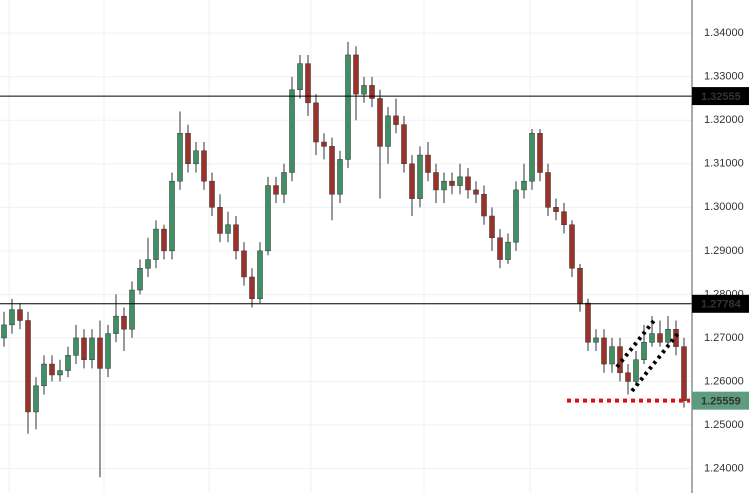  I want to click on last-price-label: 1.25559, so click(721, 402).